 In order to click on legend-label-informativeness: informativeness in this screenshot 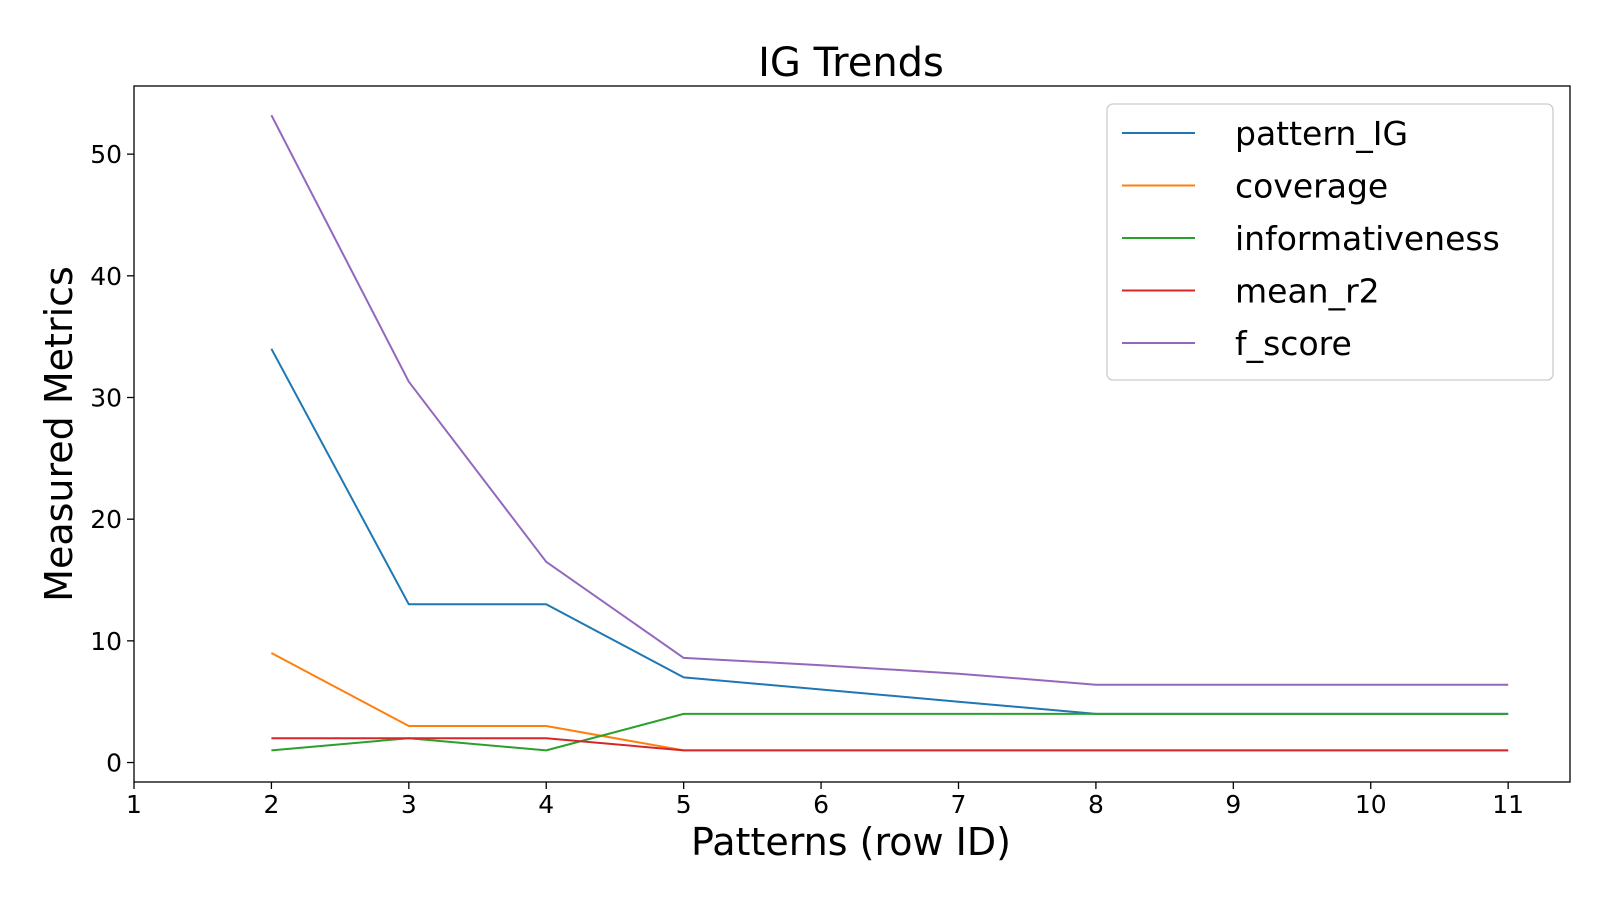, I will do `click(1367, 238)`.